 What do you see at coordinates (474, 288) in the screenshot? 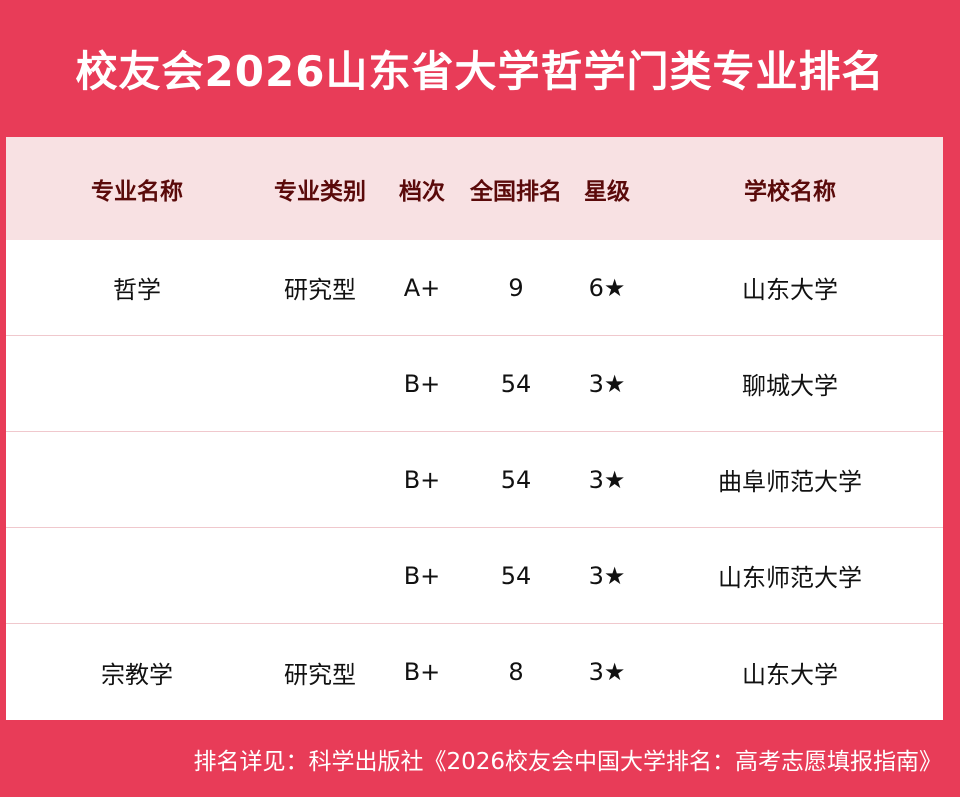
I see `table-row: 哲学 研究型 A+ 9 6★ 山东大学` at bounding box center [474, 288].